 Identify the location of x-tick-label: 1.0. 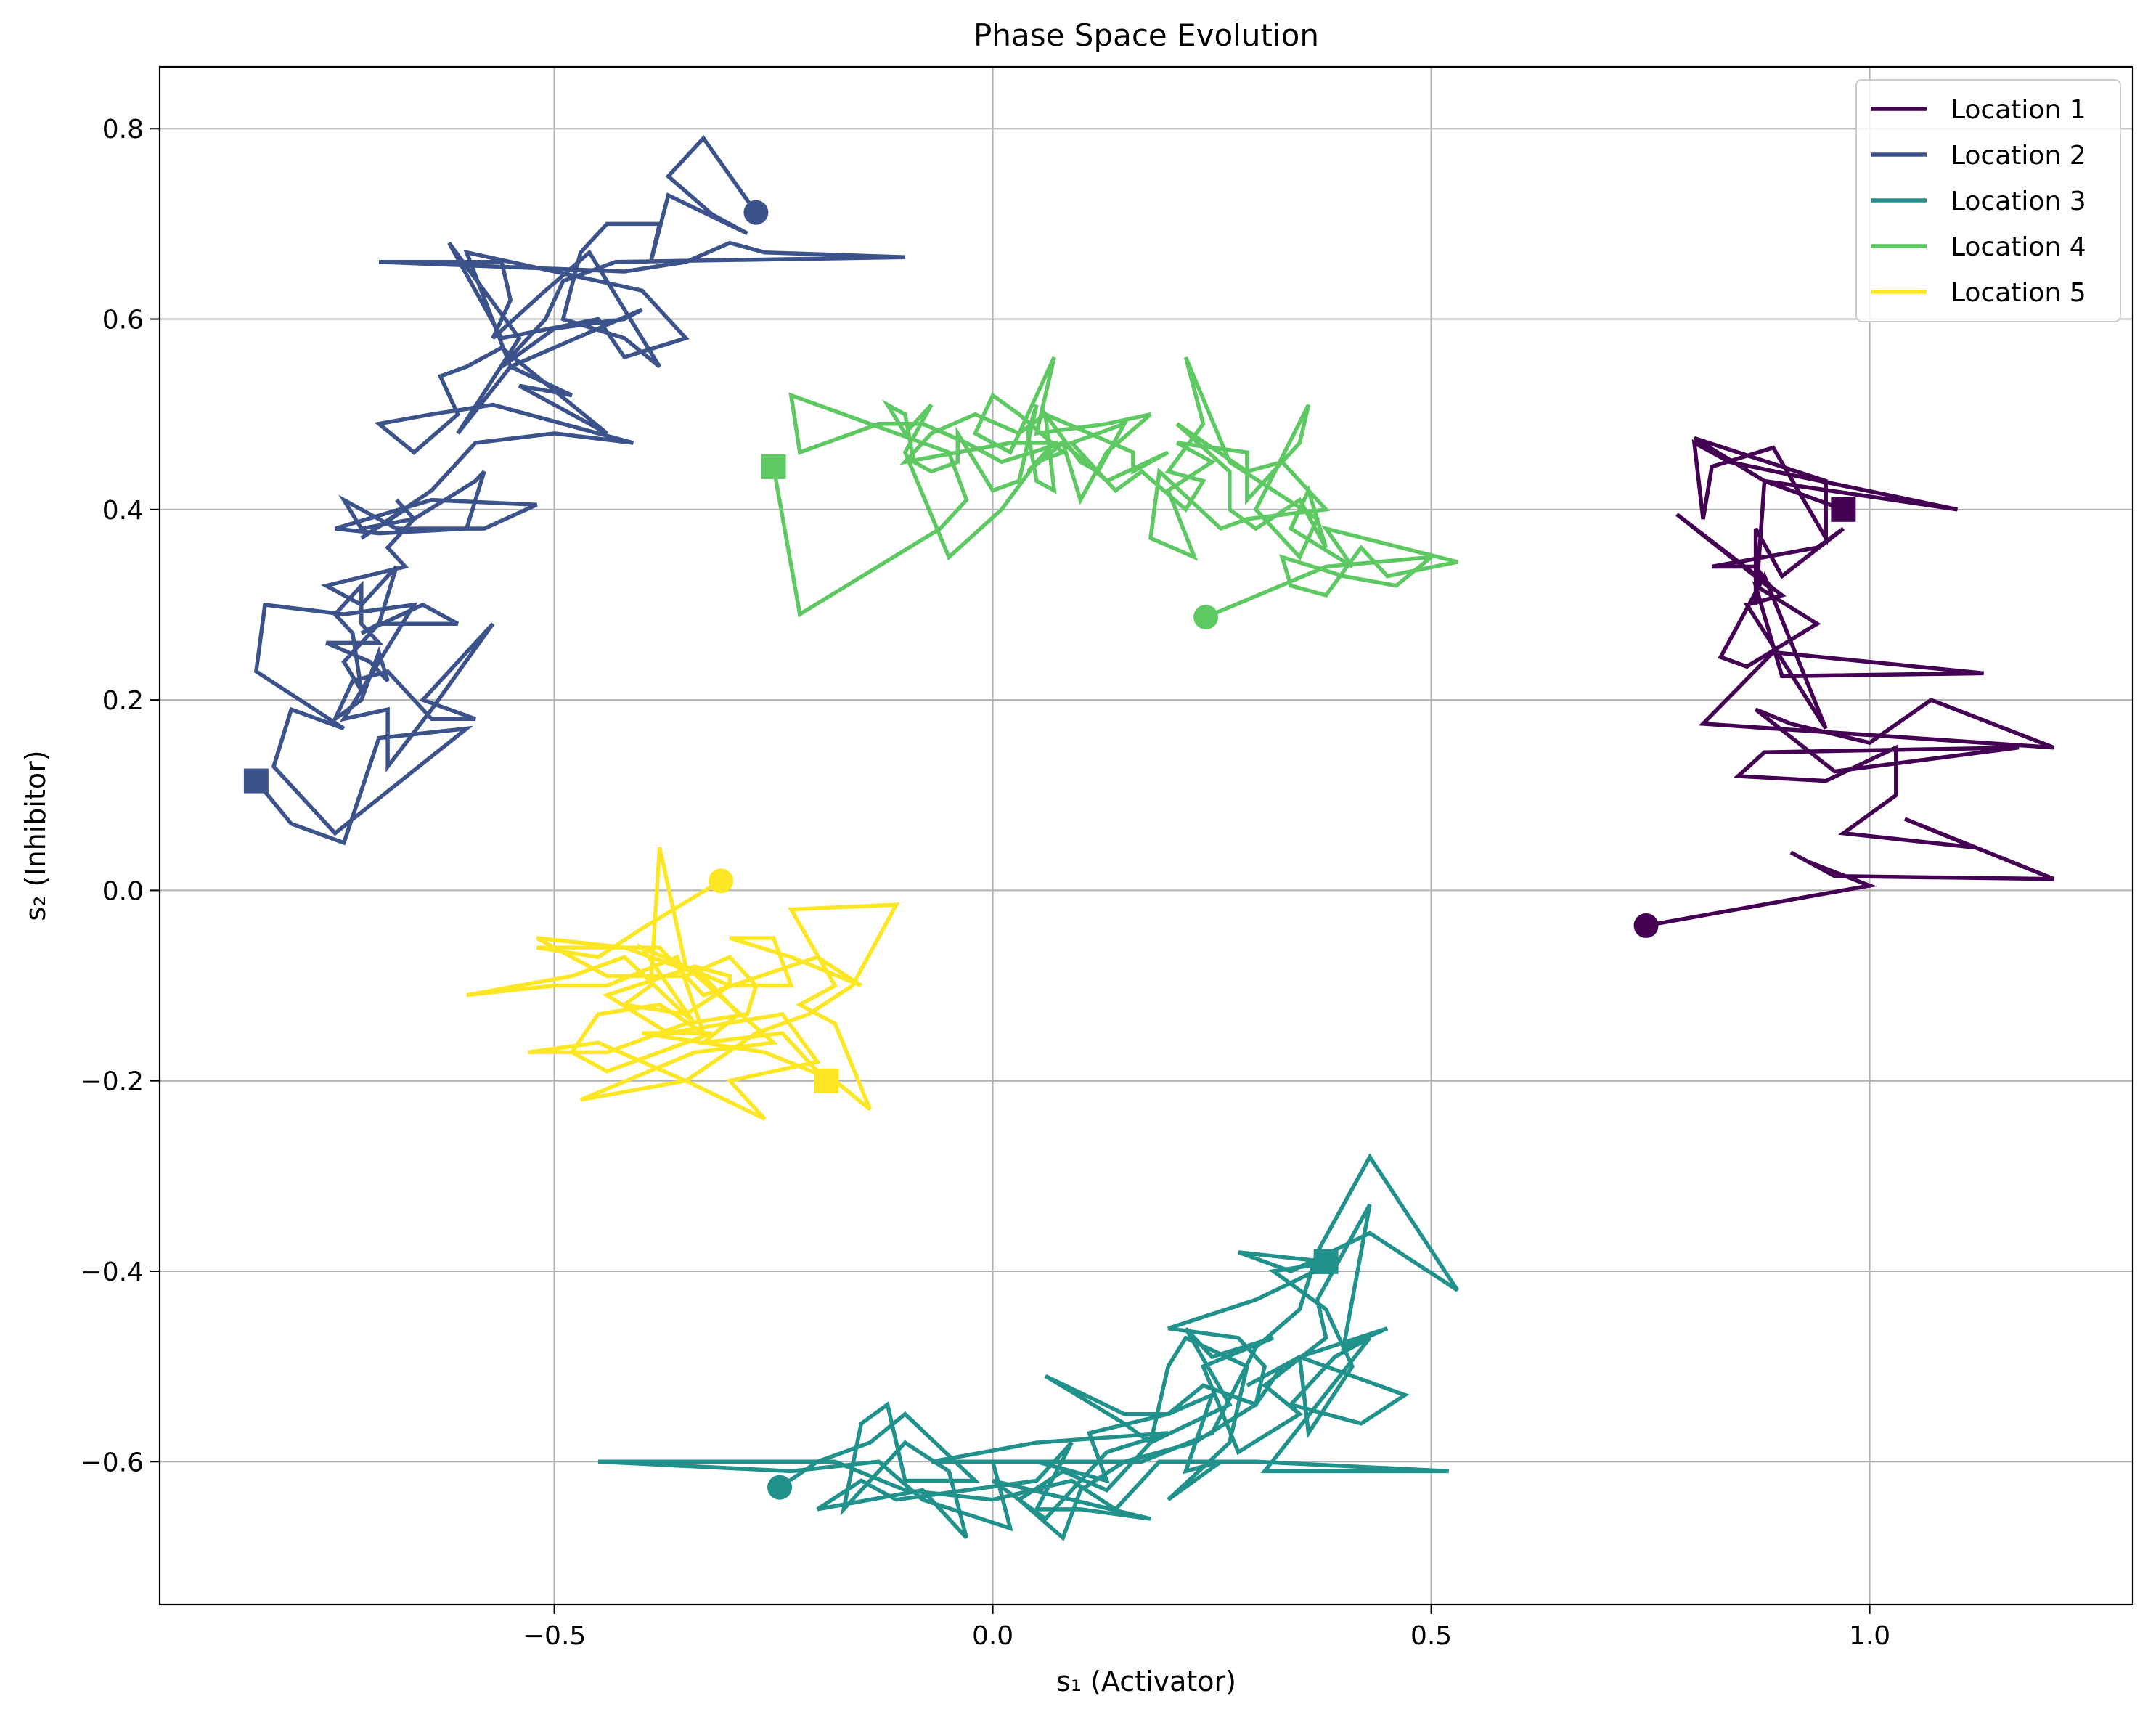
(1869, 1636).